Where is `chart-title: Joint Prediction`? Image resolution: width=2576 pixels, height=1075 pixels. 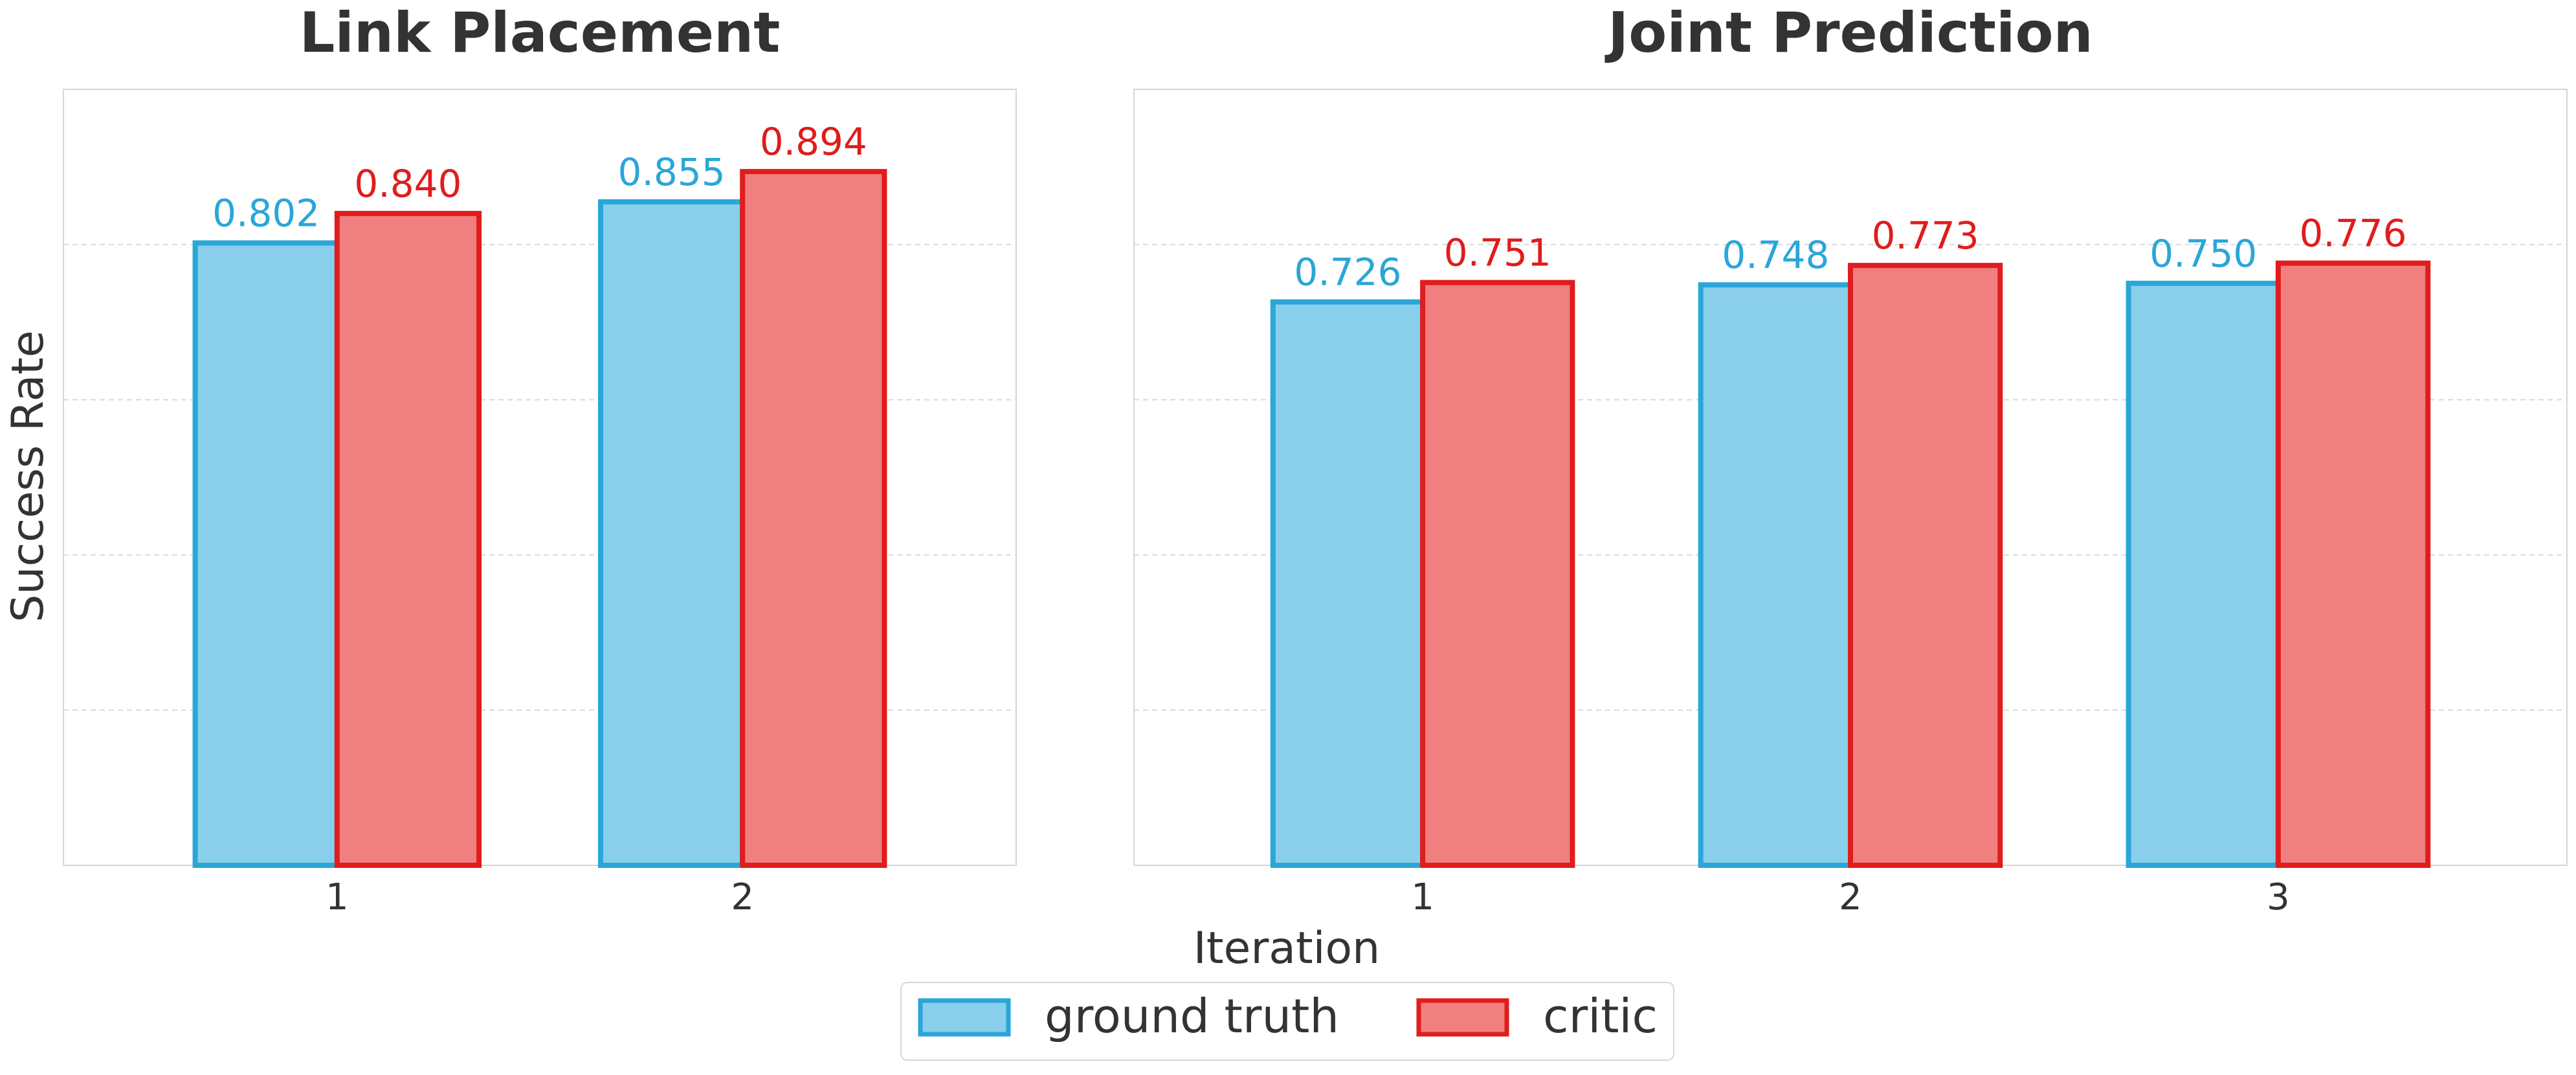 chart-title: Joint Prediction is located at coordinates (1848, 33).